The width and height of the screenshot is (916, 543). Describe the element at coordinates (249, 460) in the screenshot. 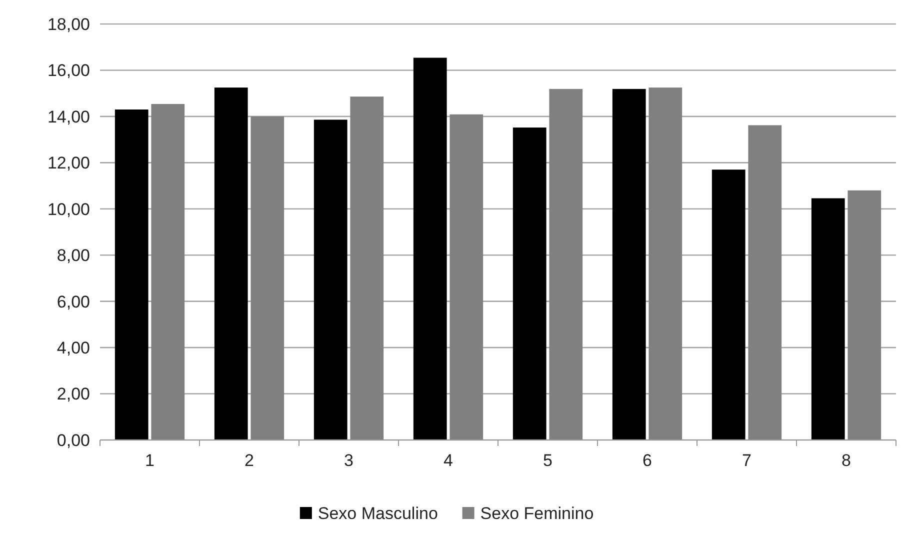

I see `x-tick-label: 2` at that location.